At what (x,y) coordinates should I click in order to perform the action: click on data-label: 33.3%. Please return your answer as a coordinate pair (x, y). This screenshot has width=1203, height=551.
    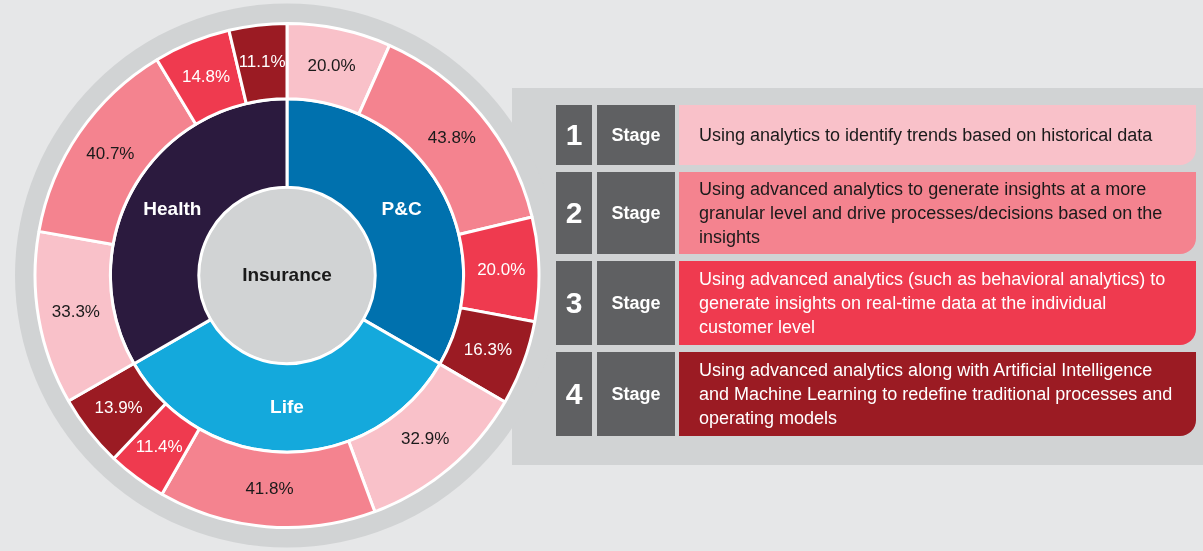
    Looking at the image, I should click on (75, 312).